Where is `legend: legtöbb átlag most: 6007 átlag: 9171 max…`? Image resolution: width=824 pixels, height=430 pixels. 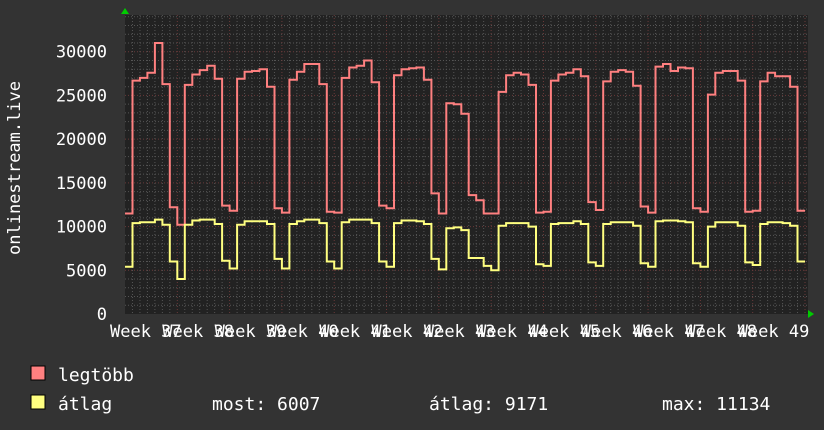
legend: legtöbb átlag most: 6007 átlag: 9171 max… is located at coordinates (400, 390).